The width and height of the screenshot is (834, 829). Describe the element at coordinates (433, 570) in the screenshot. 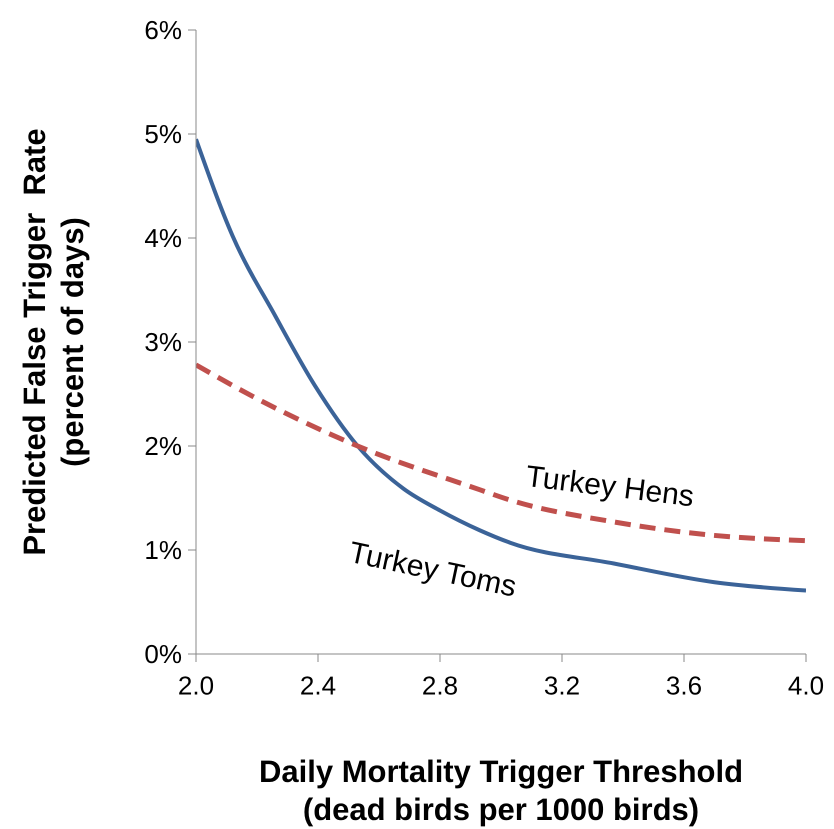

I see `text: Turkey Toms` at that location.